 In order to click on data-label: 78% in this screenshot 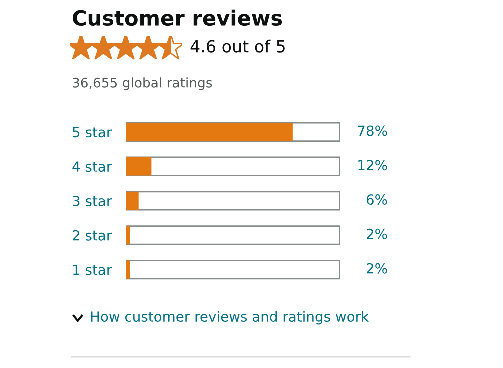, I will do `click(373, 131)`.